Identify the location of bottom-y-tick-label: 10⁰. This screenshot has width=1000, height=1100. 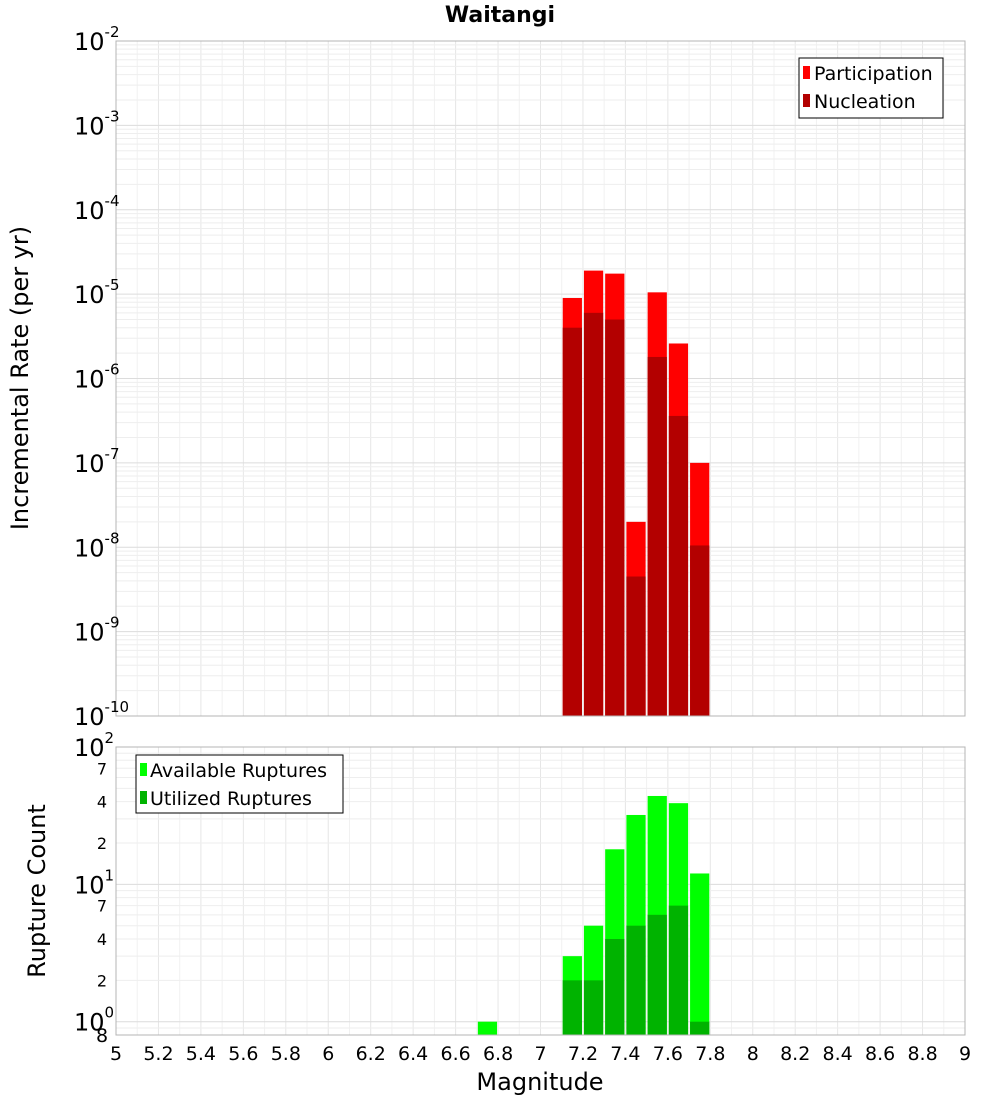
(94, 1020).